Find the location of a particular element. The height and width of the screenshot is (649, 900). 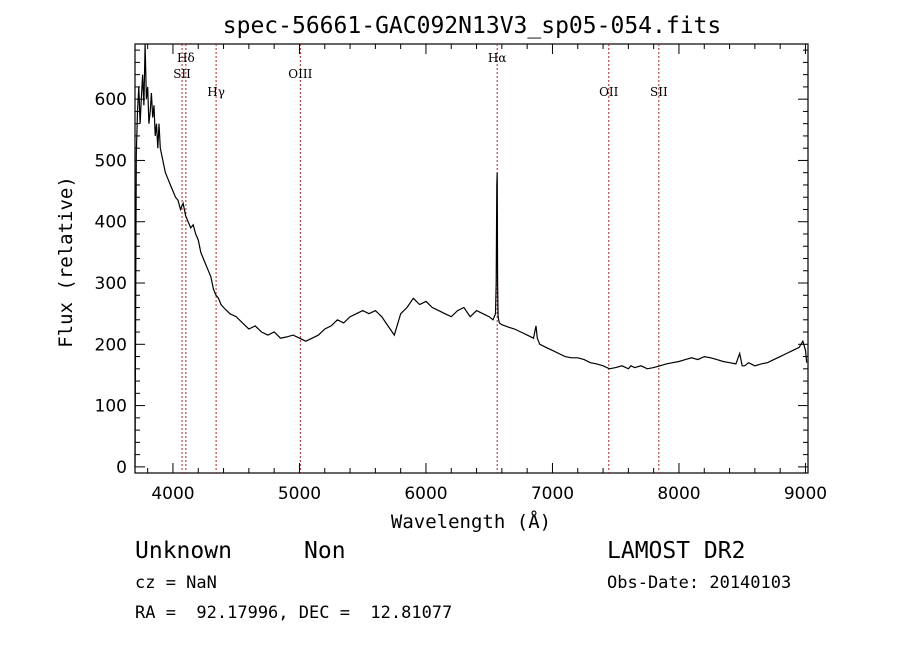

y-tick-label: 100 is located at coordinates (111, 407).